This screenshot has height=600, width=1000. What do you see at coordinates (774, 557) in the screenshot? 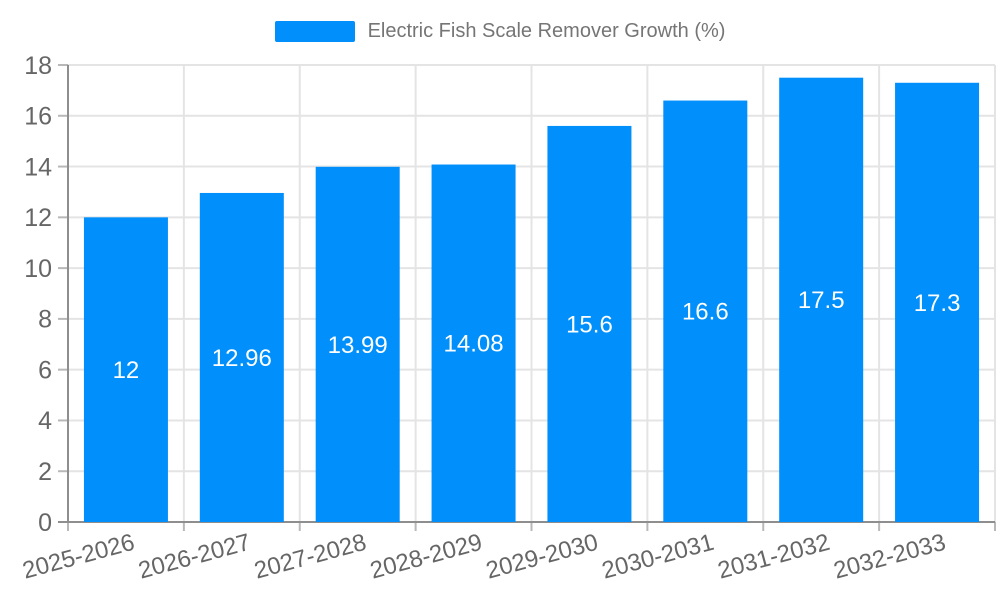
I see `x-axis-tick-label: 2031-2032` at bounding box center [774, 557].